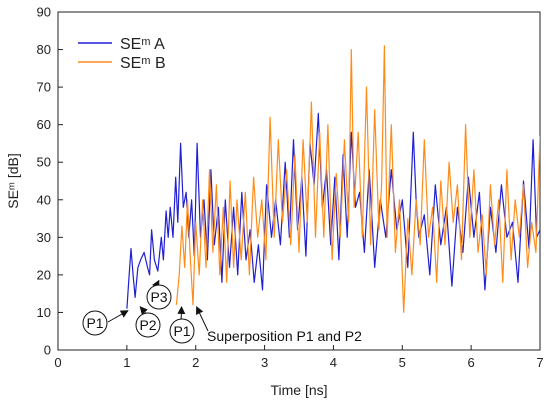 The image size is (550, 405). What do you see at coordinates (44, 274) in the screenshot?
I see `y-tick-label: 20` at bounding box center [44, 274].